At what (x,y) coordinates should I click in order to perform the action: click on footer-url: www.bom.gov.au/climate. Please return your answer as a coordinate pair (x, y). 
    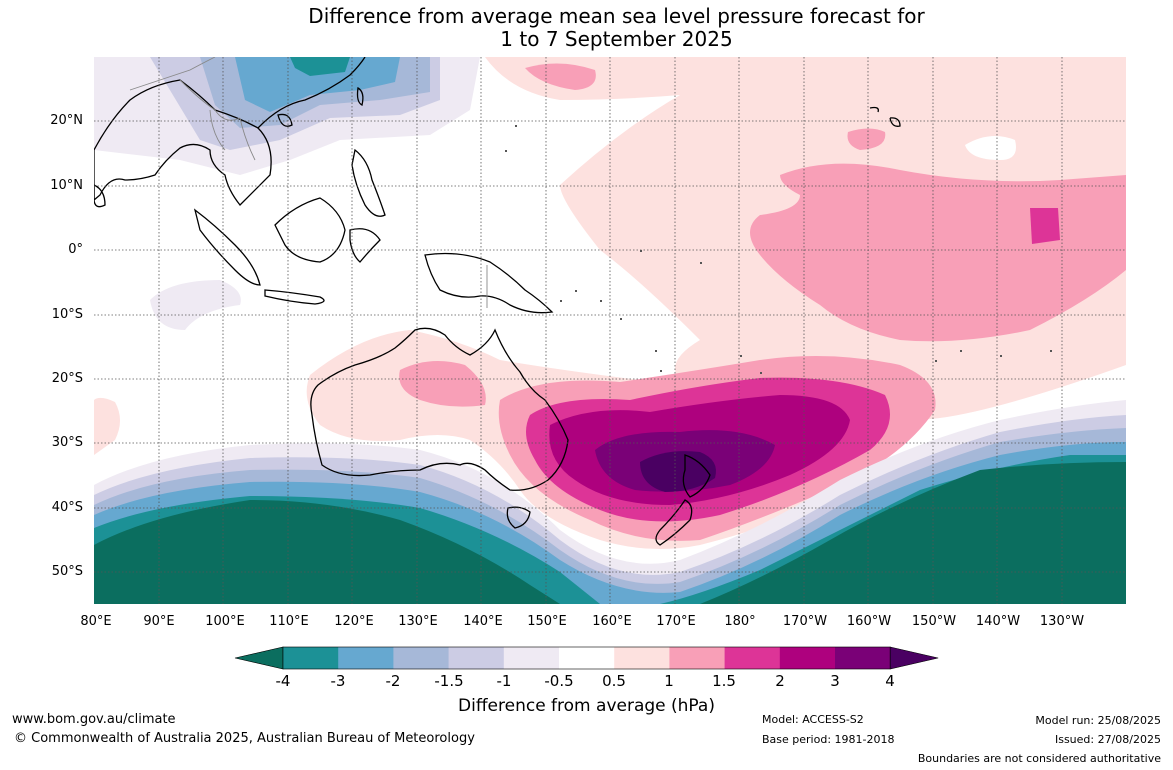
    Looking at the image, I should click on (94, 719).